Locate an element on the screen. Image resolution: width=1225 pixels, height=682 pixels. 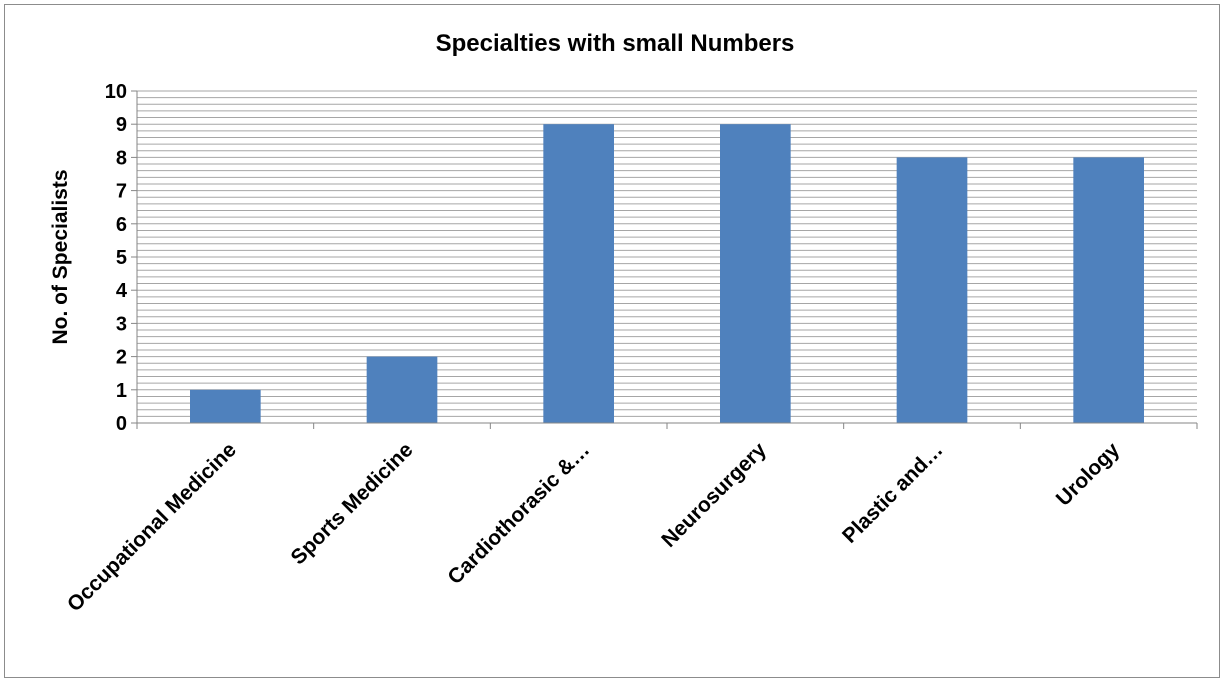
x-tick-label: Occupational Medicine is located at coordinates (152, 527).